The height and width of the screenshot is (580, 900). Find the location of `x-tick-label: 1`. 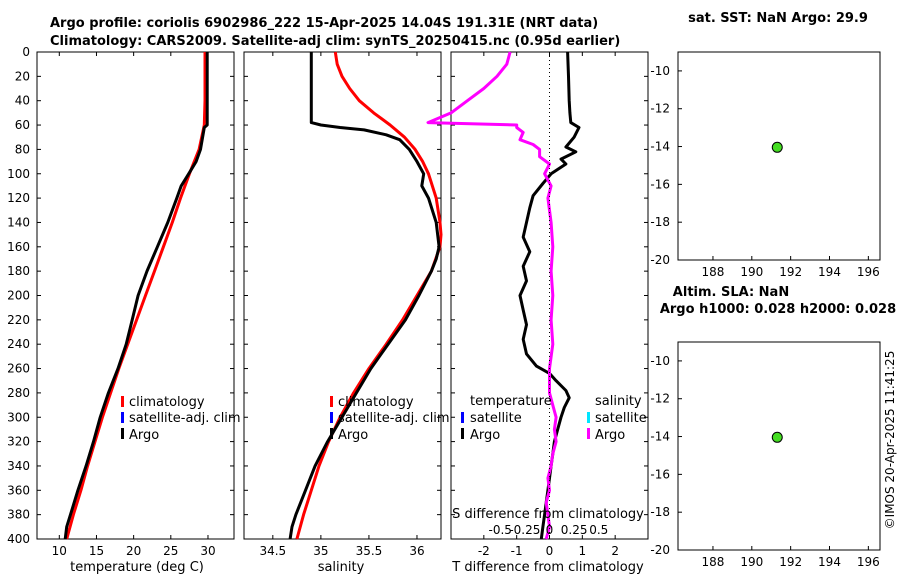

x-tick-label: 1 is located at coordinates (583, 551).